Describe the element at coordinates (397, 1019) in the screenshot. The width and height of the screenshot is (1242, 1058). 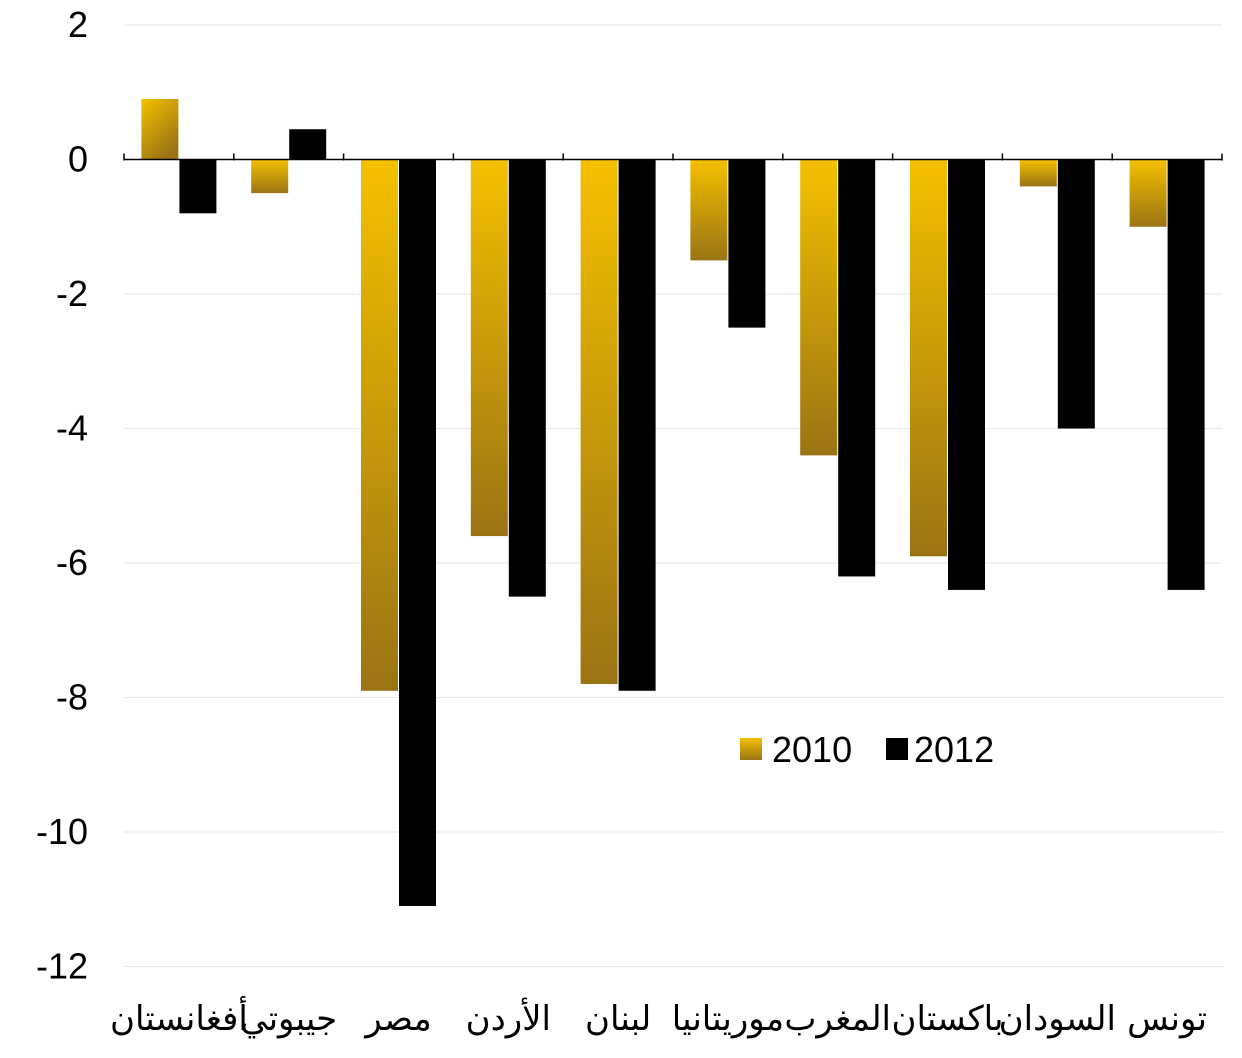
I see `category-label: مصر` at that location.